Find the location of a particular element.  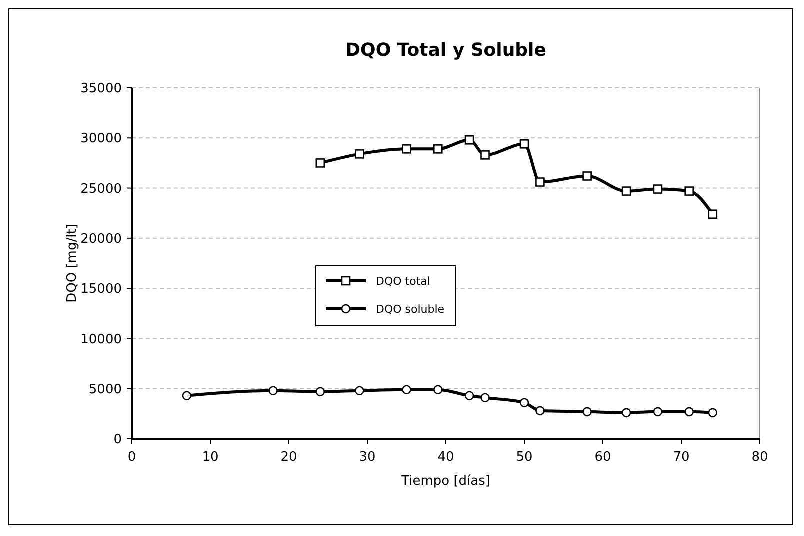

y-tick-label: 10000 is located at coordinates (101, 340).